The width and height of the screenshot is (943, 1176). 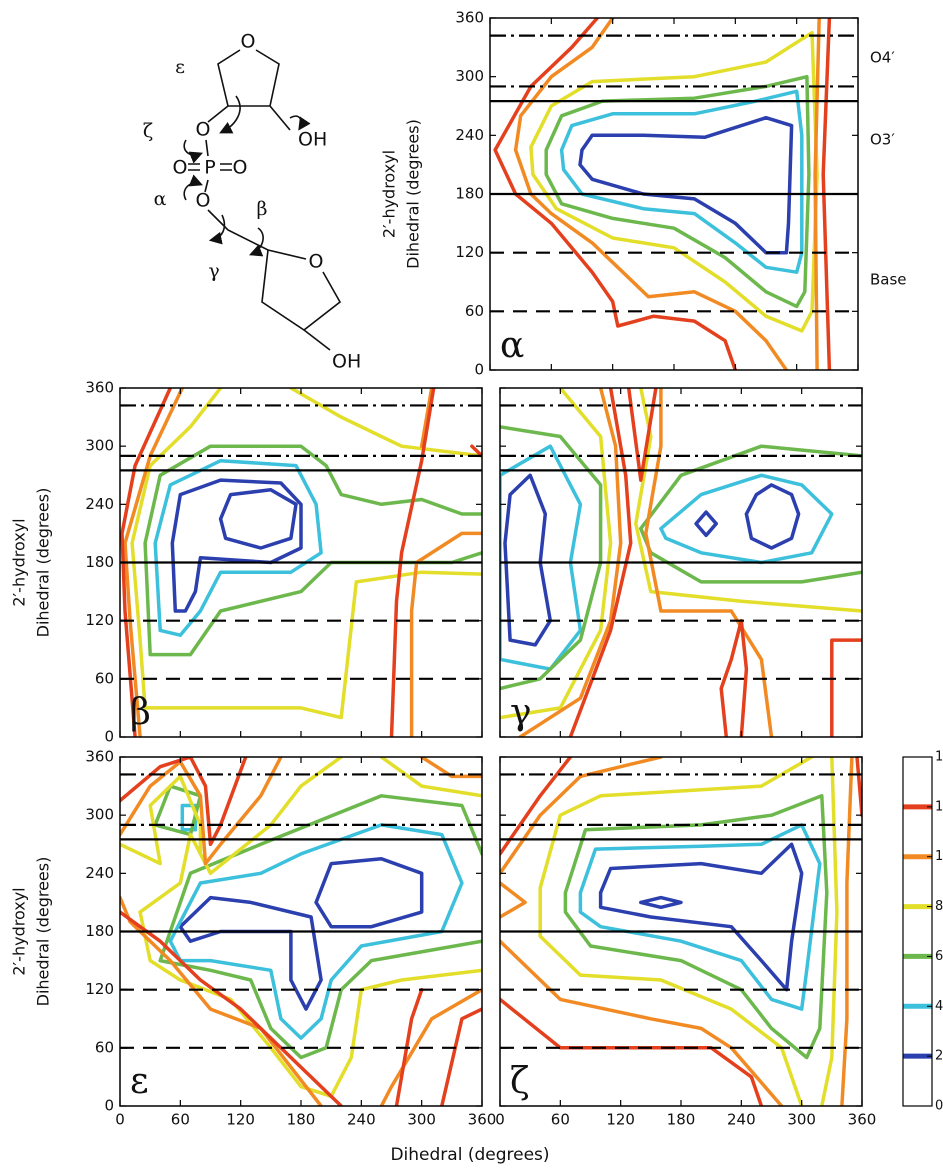 I want to click on panel-label: ζ, so click(x=520, y=1081).